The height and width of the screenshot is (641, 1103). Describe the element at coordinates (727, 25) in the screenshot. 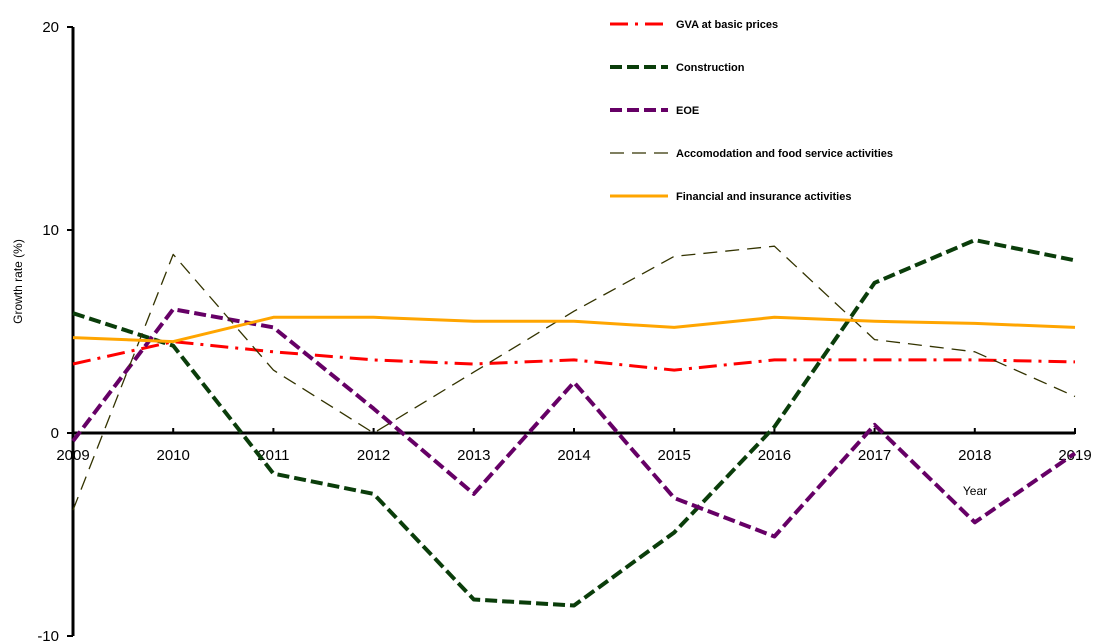

I see `legend-label-0: GVA at basic prices` at that location.